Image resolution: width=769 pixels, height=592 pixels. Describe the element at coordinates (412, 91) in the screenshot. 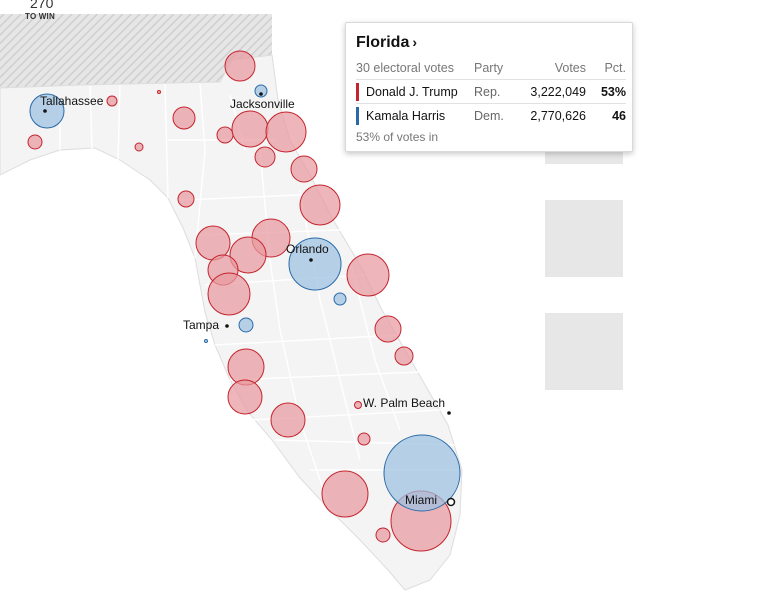

I see `candidate-name: Donald J. Trump` at that location.